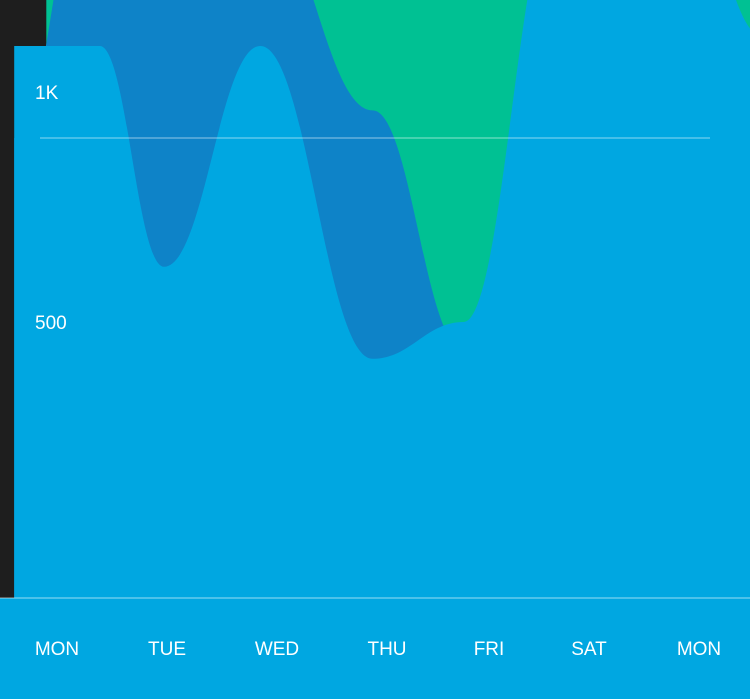  What do you see at coordinates (386, 649) in the screenshot?
I see `x-tick-label: THU` at bounding box center [386, 649].